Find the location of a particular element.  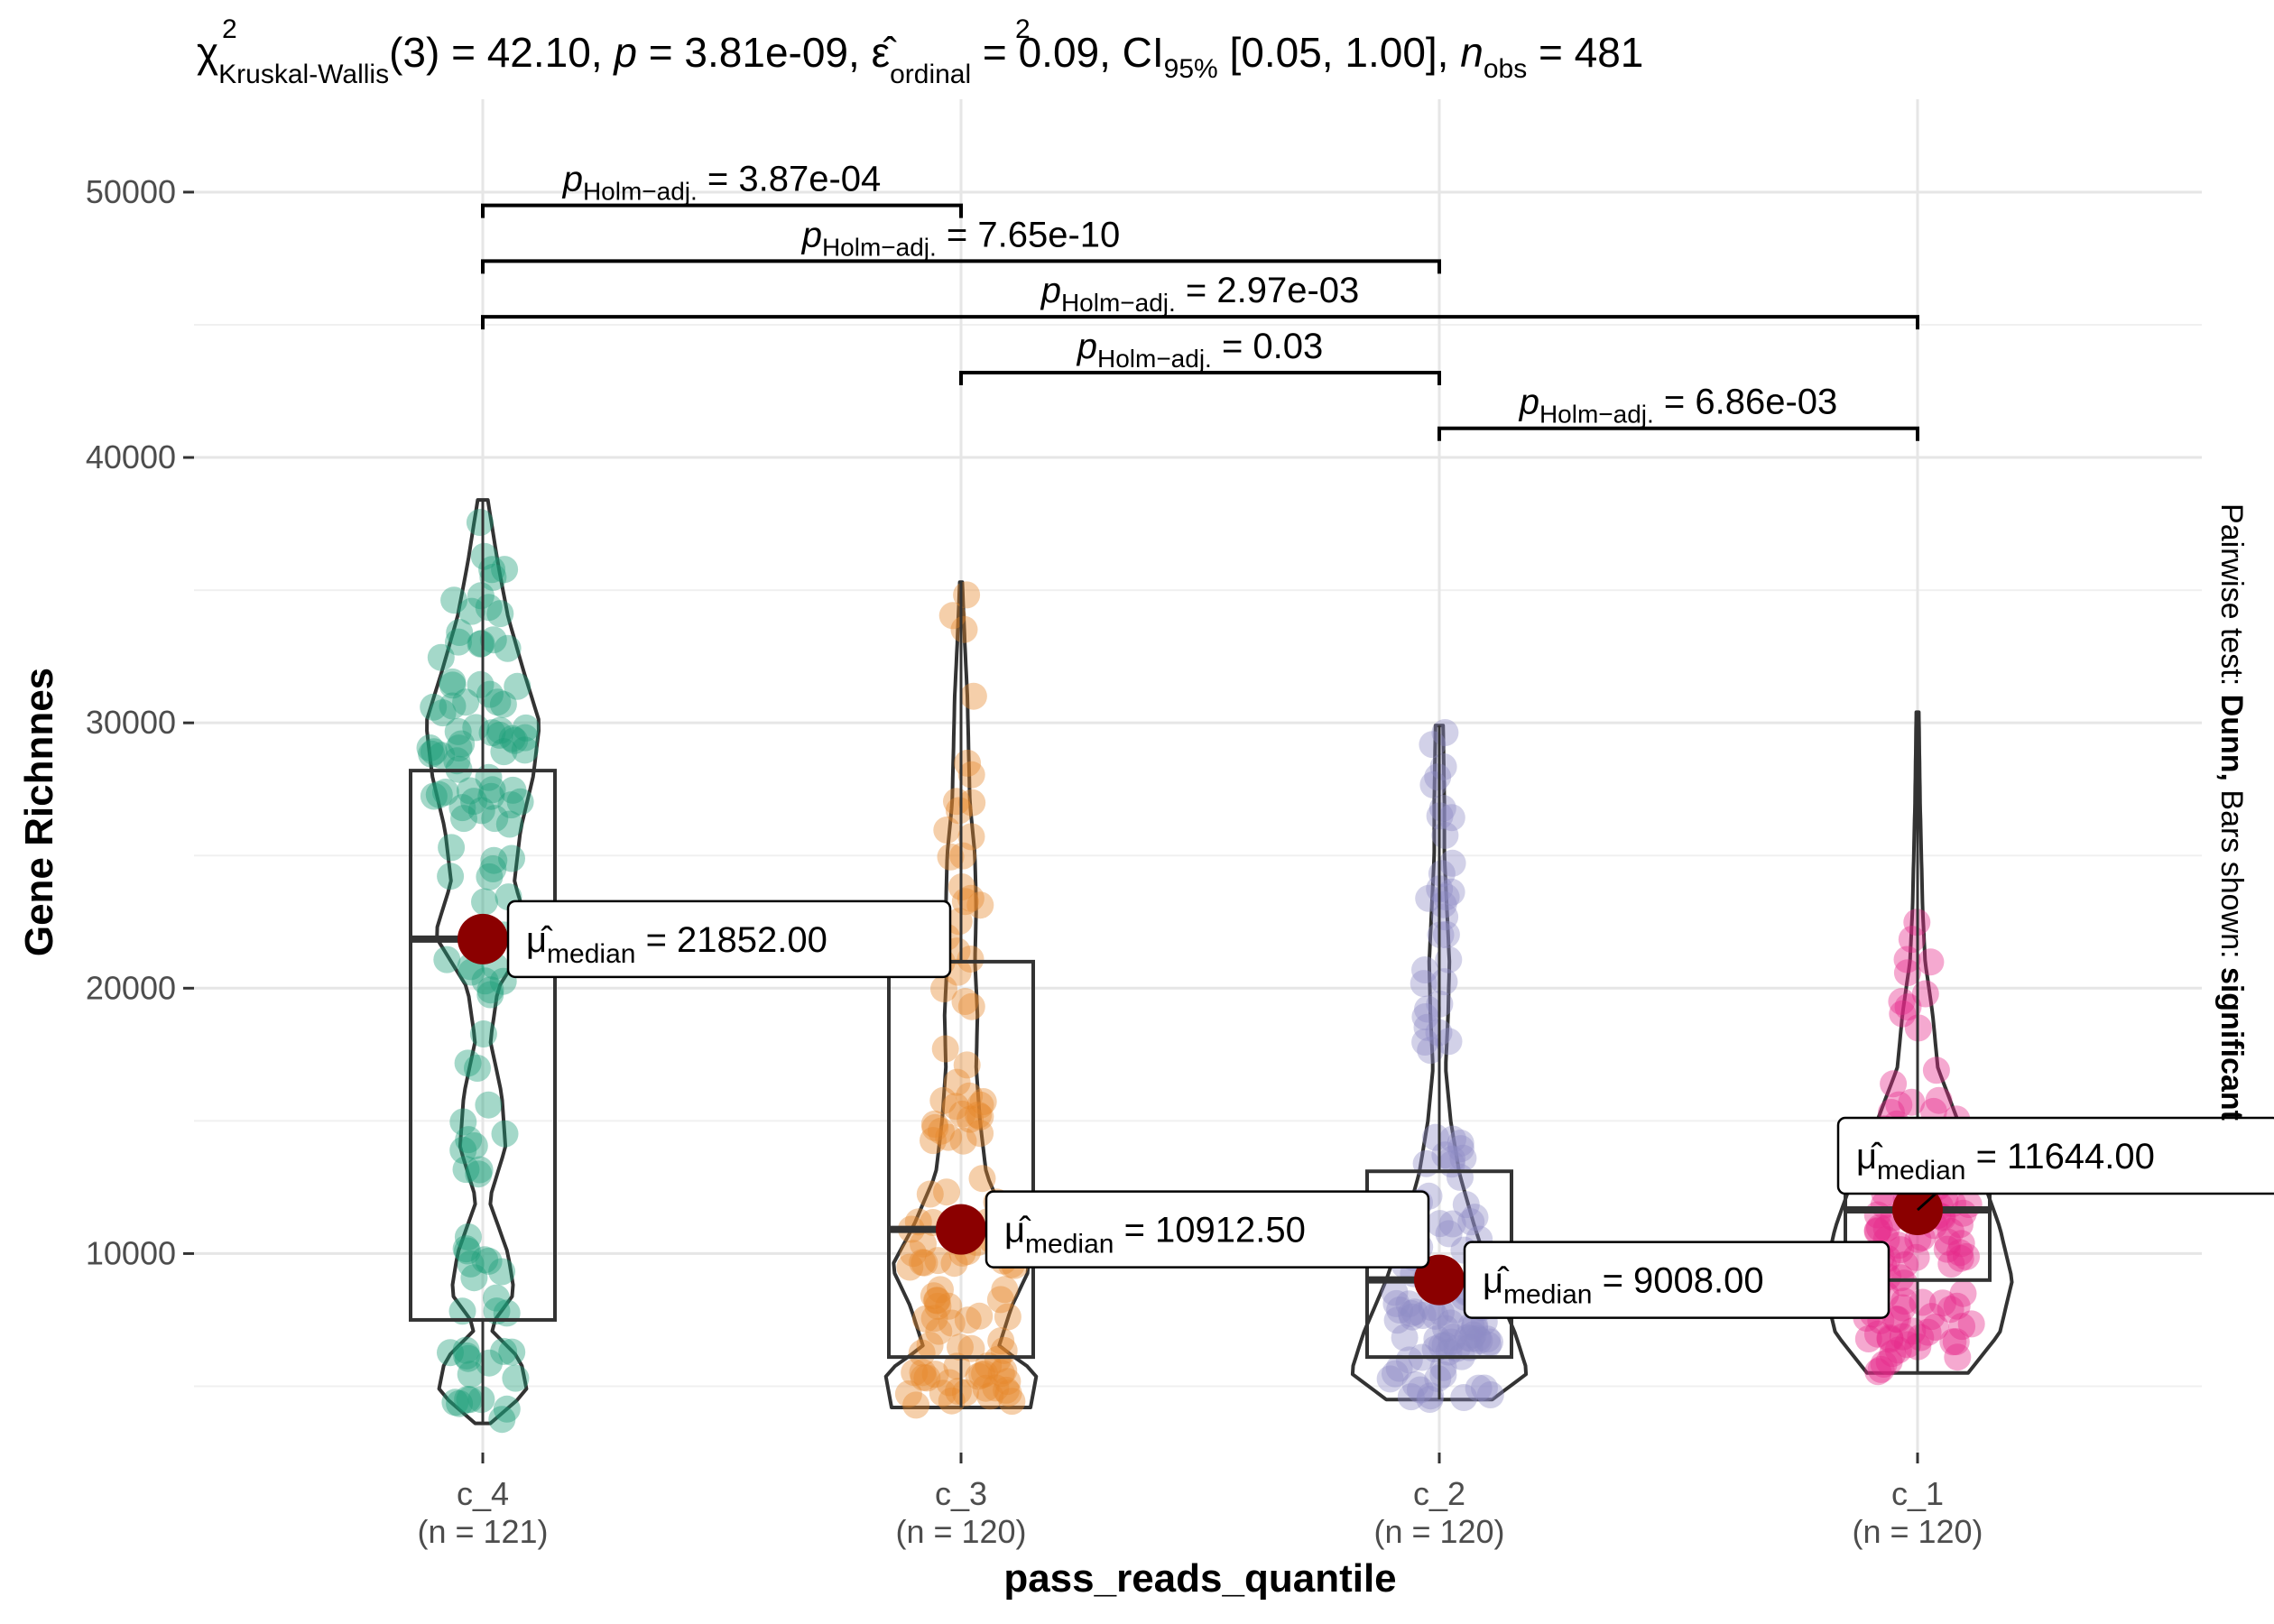

median-label-text: μ̂median = 10912.50 is located at coordinates (1155, 1236).